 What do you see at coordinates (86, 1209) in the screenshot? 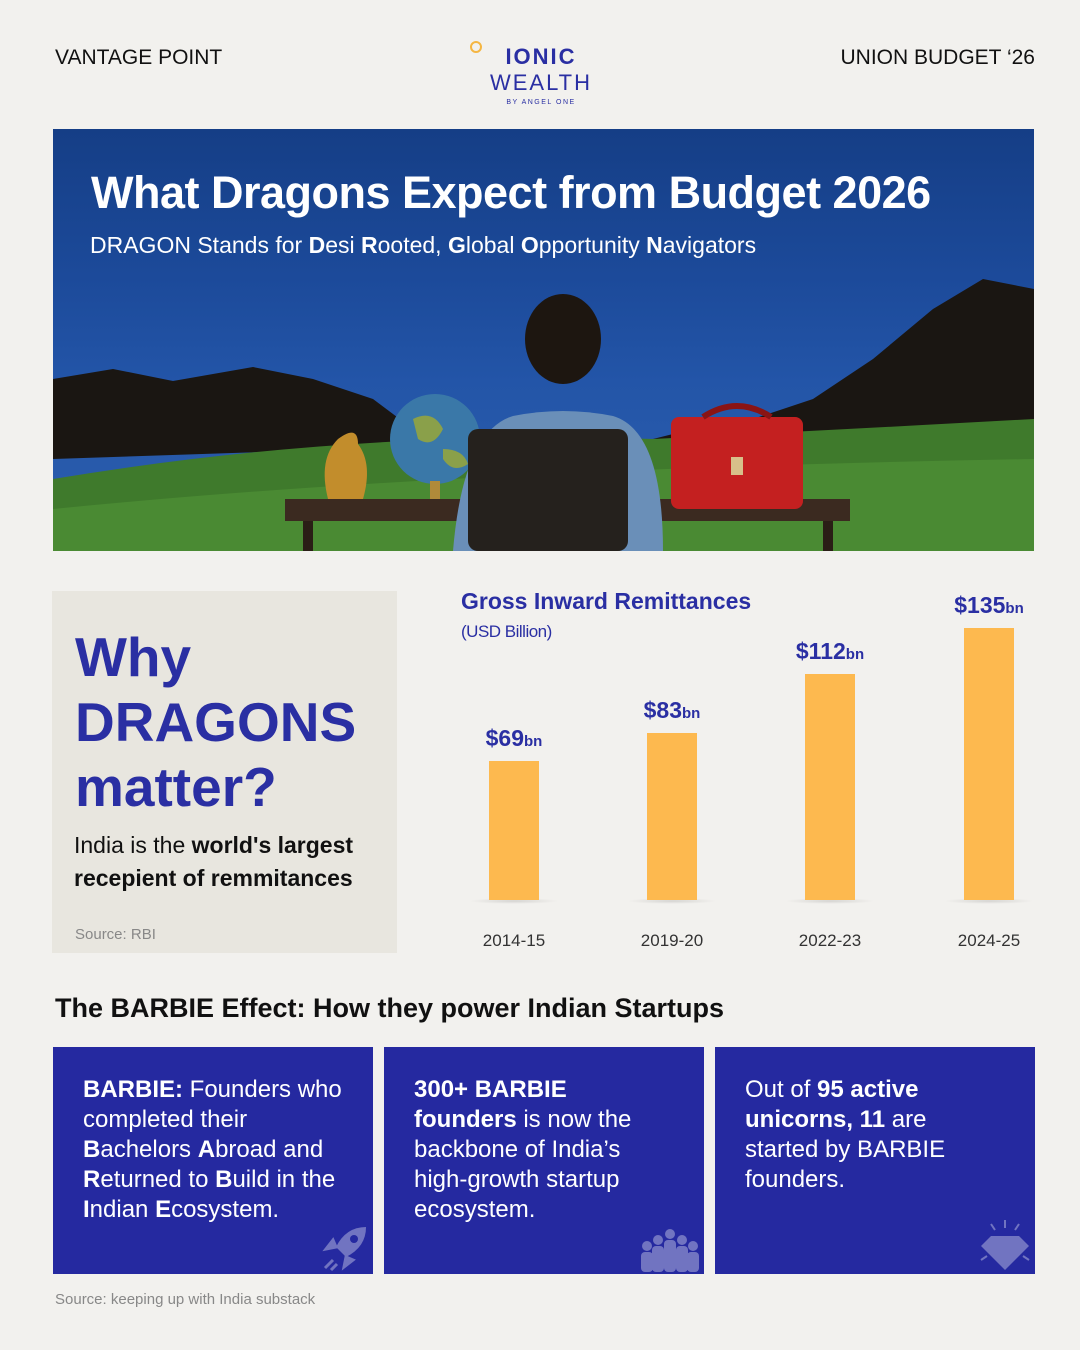
I see `card-text: I` at bounding box center [86, 1209].